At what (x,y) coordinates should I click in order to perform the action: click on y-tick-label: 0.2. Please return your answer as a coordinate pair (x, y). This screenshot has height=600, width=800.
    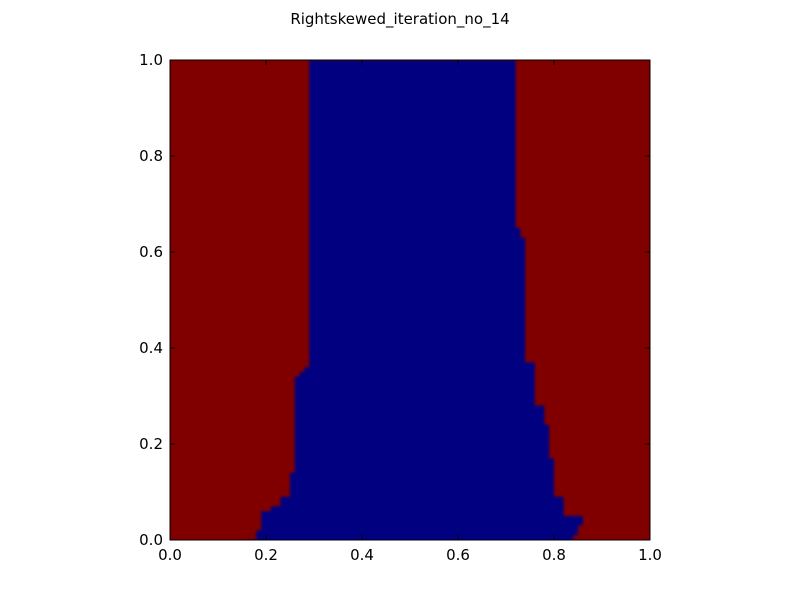
    Looking at the image, I should click on (151, 444).